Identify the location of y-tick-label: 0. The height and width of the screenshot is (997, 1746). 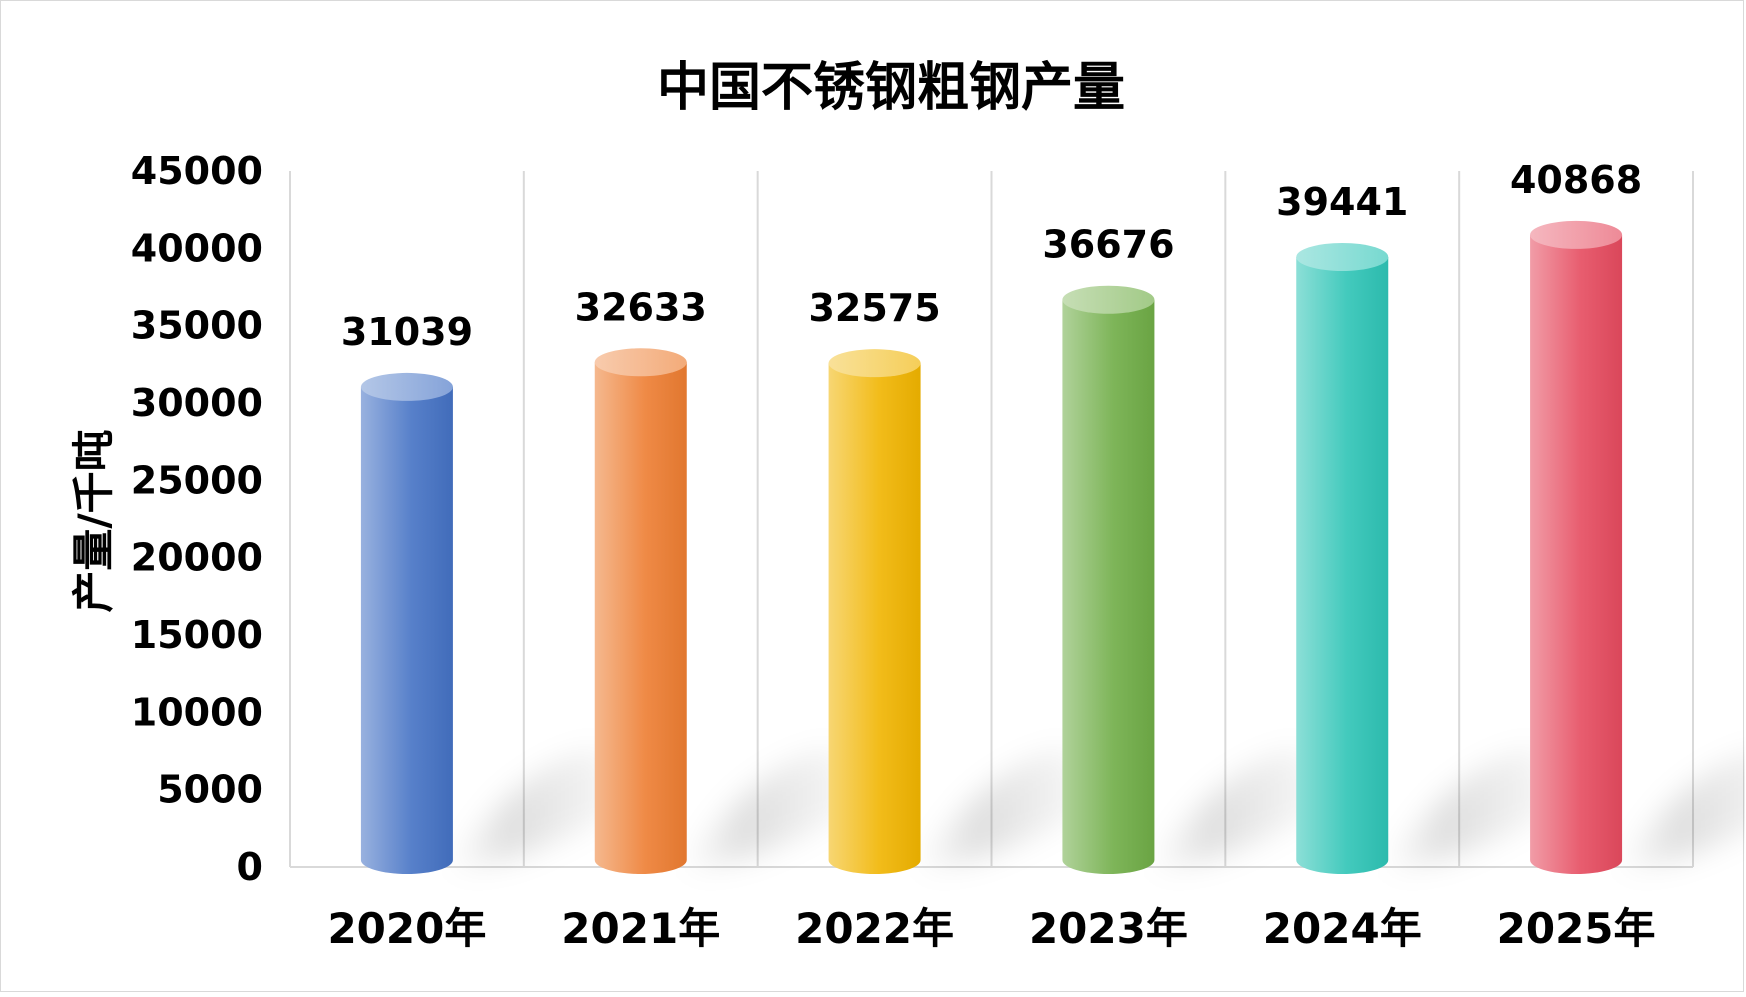
(250, 867).